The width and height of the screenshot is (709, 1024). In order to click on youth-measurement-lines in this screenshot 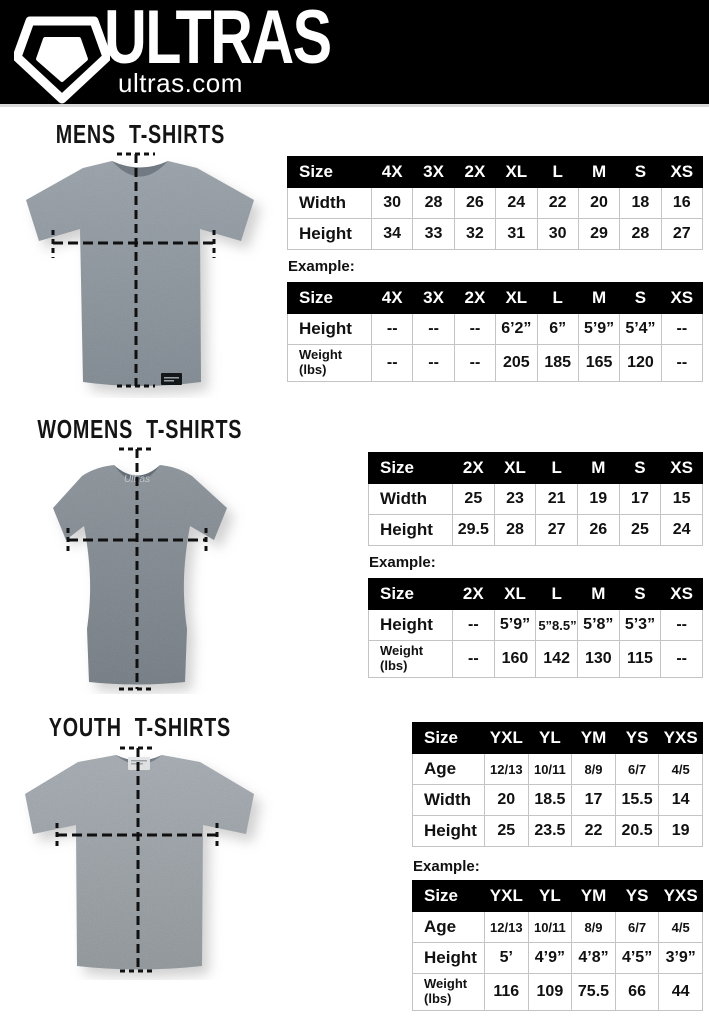, I will do `click(137, 859)`.